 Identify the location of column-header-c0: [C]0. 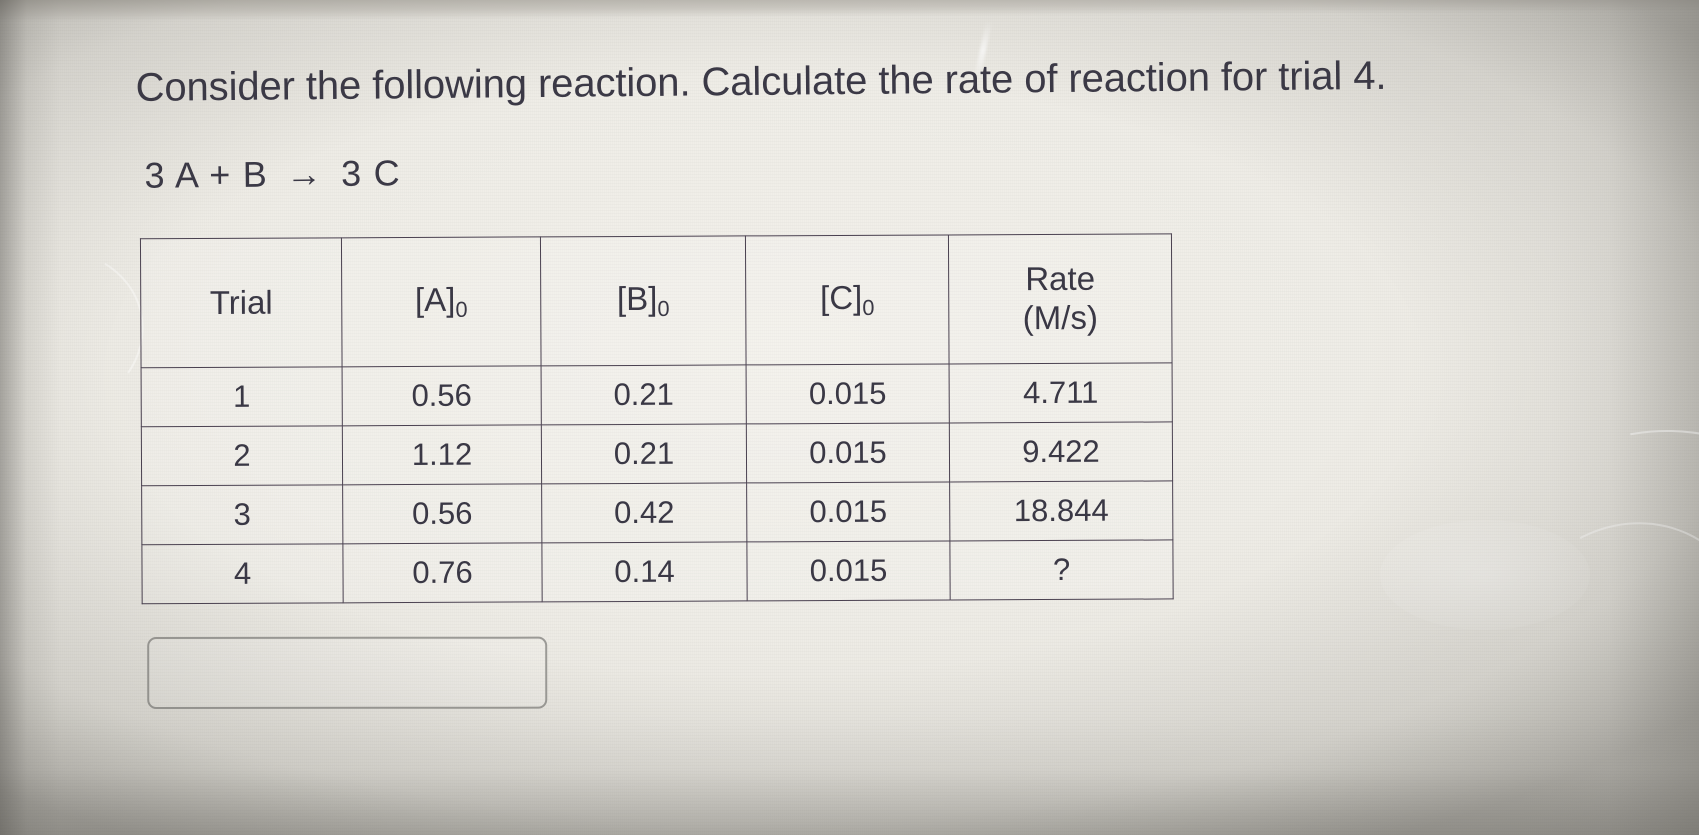
(847, 299).